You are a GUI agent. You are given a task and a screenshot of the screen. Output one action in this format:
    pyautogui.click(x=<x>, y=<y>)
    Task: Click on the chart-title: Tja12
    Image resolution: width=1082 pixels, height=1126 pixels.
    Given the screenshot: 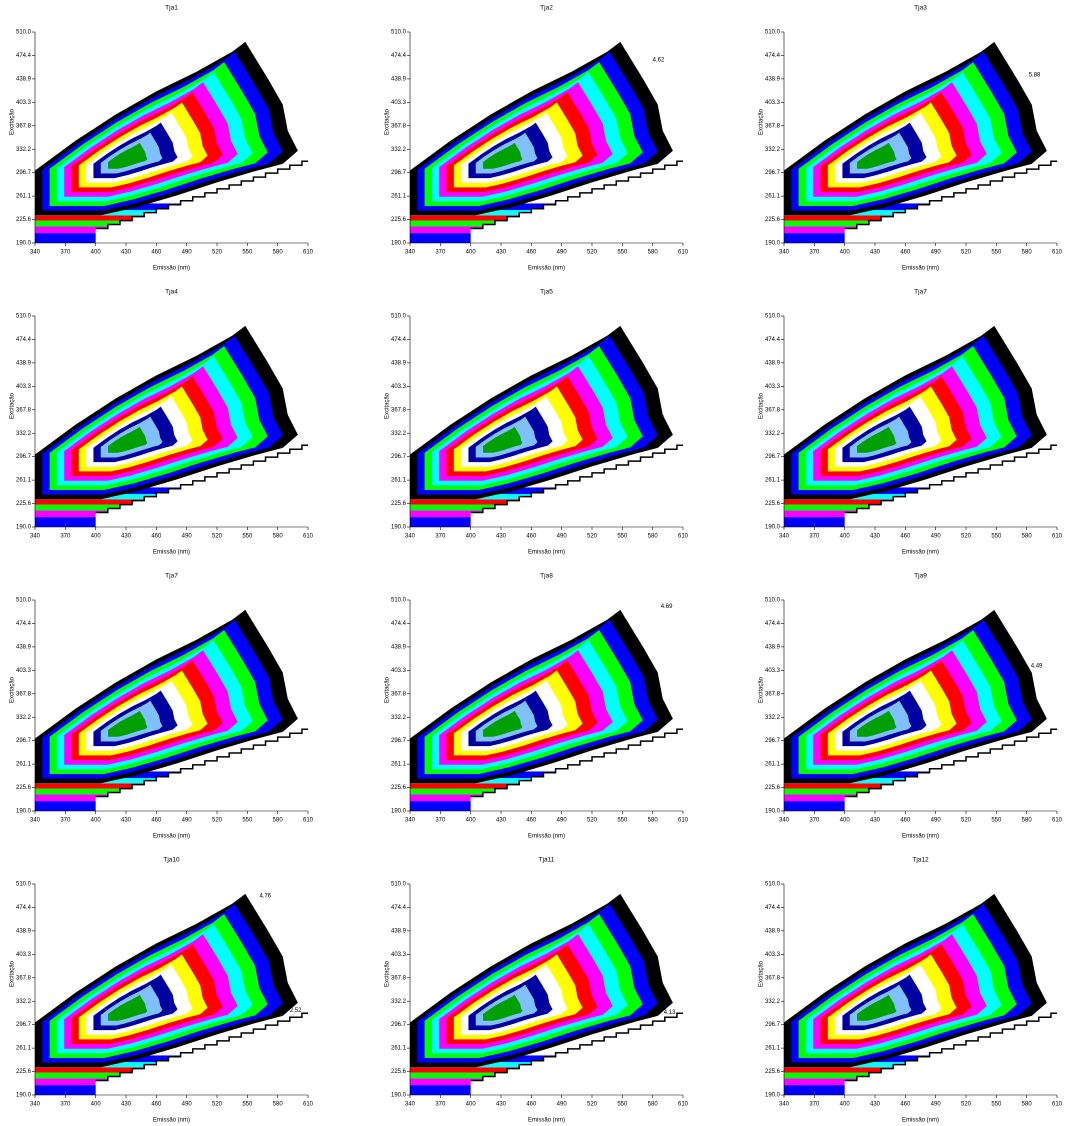 What is the action you would take?
    pyautogui.click(x=920, y=860)
    